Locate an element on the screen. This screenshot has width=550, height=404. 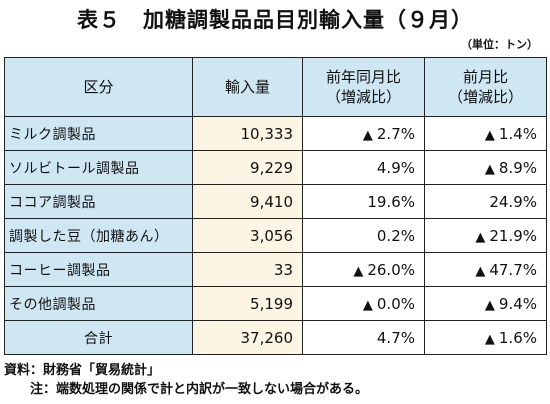
footnotes: 資料：財務省「貿易統計」 注：端数処理の関係で計と内訳が一致しない場合がある。 is located at coordinates (186, 380).